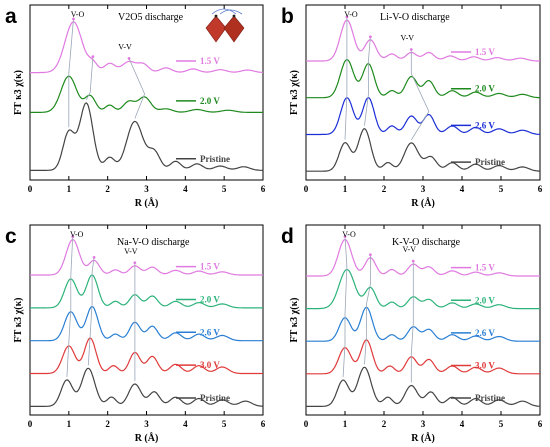 This screenshot has height=447, width=550. What do you see at coordinates (426, 242) in the screenshot?
I see `panel-title: K-V-O discharge` at bounding box center [426, 242].